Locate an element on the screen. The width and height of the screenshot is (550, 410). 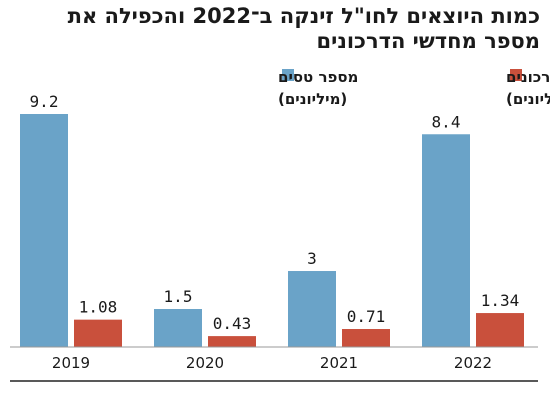
legend-swatch-passports is located at coordinates (516, 75).